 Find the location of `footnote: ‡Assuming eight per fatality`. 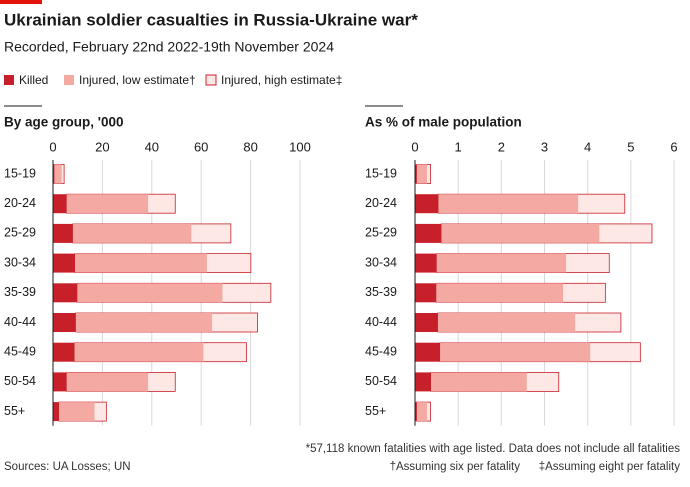

footnote: ‡Assuming eight per fatality is located at coordinates (610, 467).